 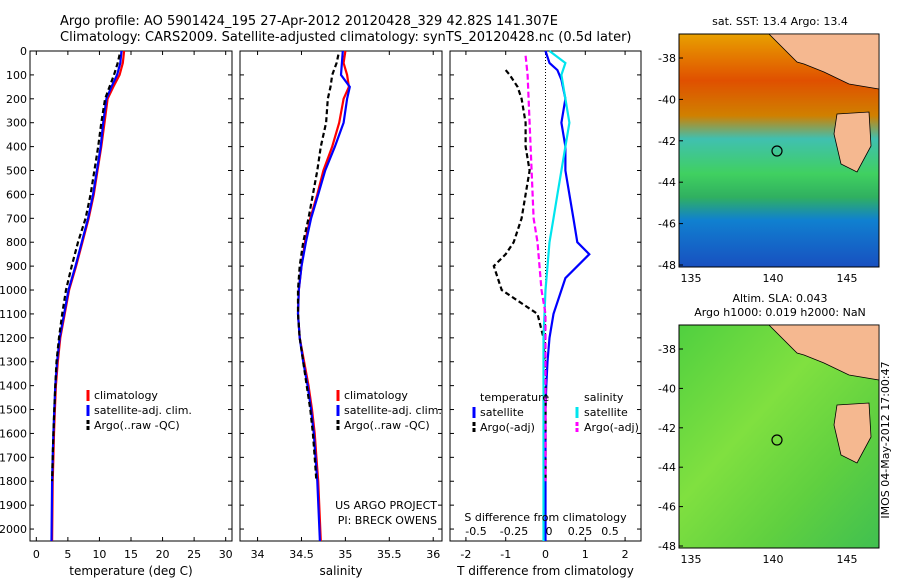 I want to click on x-axis-label: T difference from climatology, so click(x=545, y=571).